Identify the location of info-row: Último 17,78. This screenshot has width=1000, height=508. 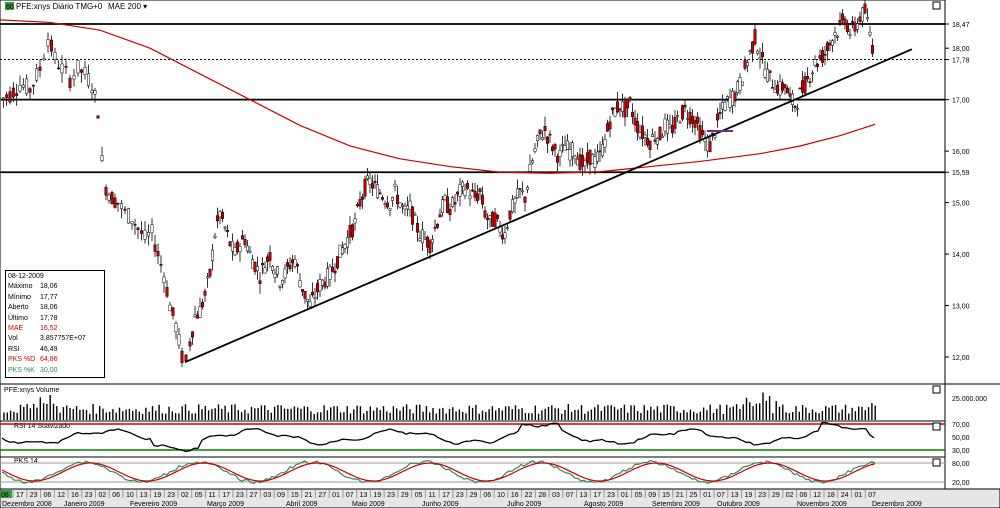
(55, 319).